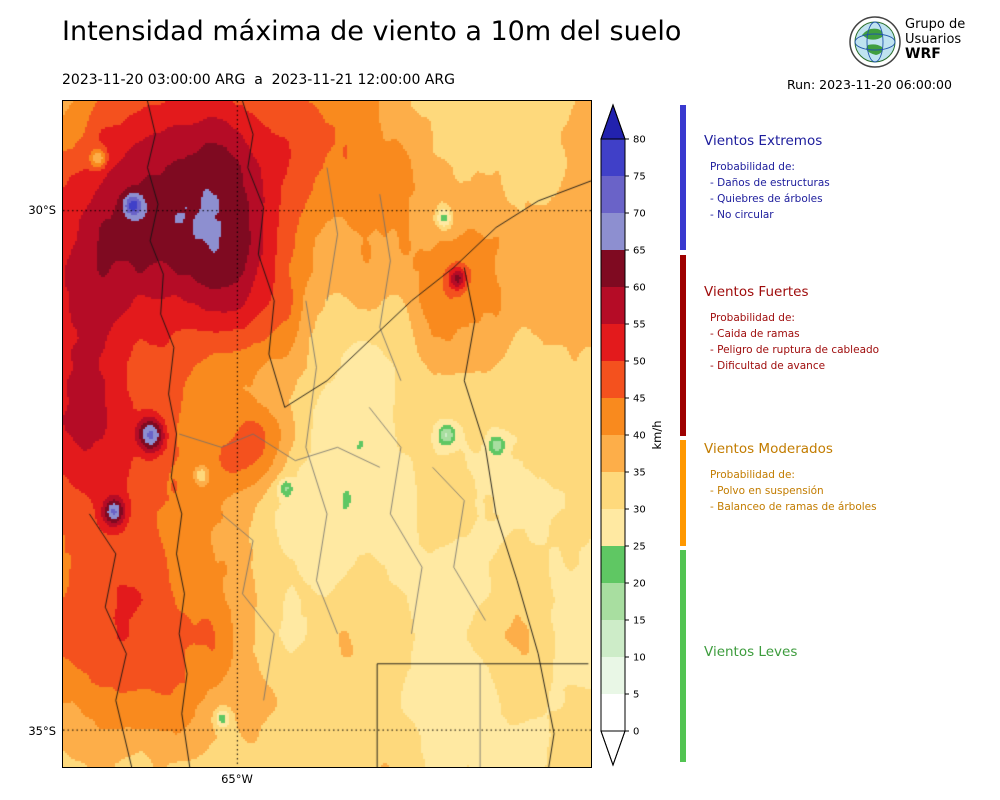 This screenshot has width=1000, height=800. I want to click on colorbar-tick-label: 75, so click(639, 177).